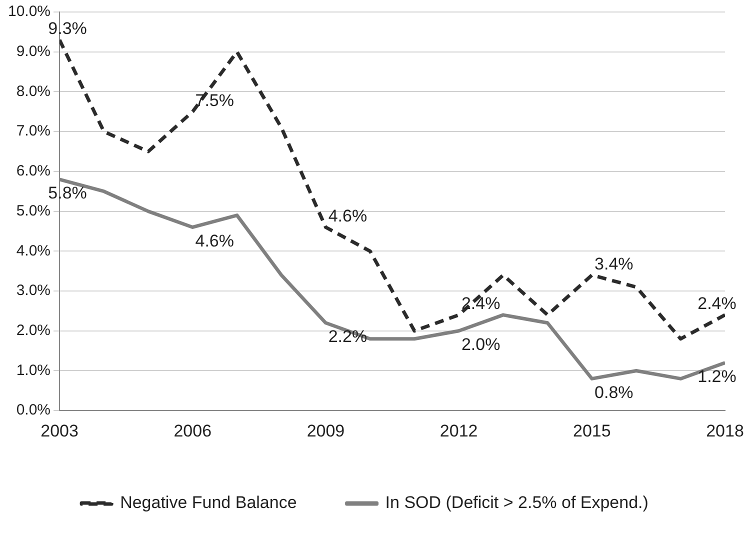 The height and width of the screenshot is (542, 755). What do you see at coordinates (725, 430) in the screenshot?
I see `x-tick-label: 2018` at bounding box center [725, 430].